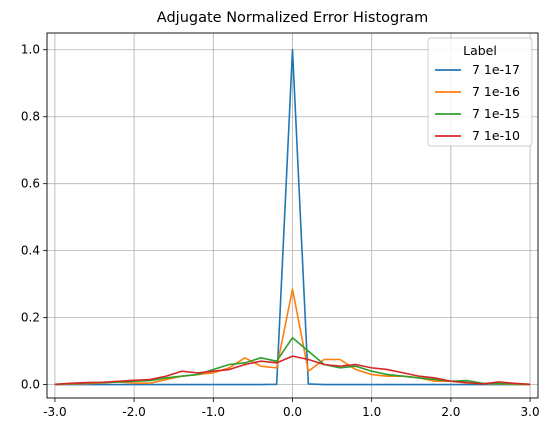 Image resolution: width=547 pixels, height=433 pixels. What do you see at coordinates (496, 91) in the screenshot?
I see `legend-entry-label: 7 1e-16` at bounding box center [496, 91].